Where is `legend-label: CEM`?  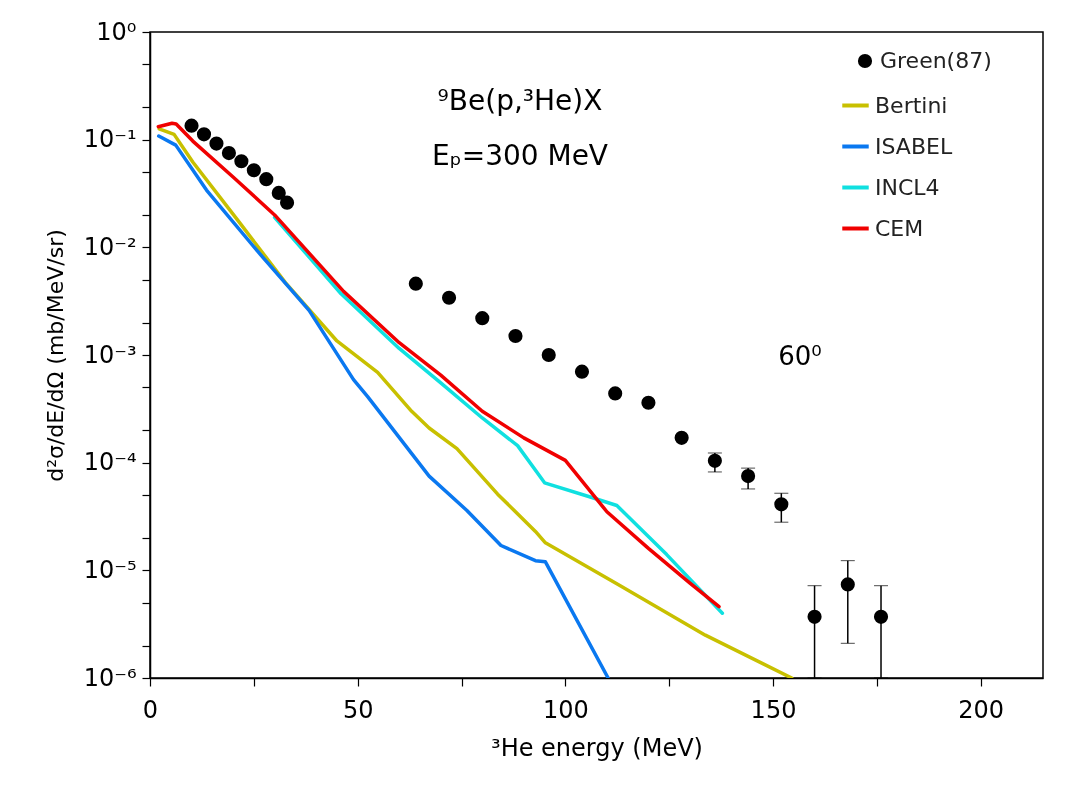
legend-label: CEM is located at coordinates (899, 228).